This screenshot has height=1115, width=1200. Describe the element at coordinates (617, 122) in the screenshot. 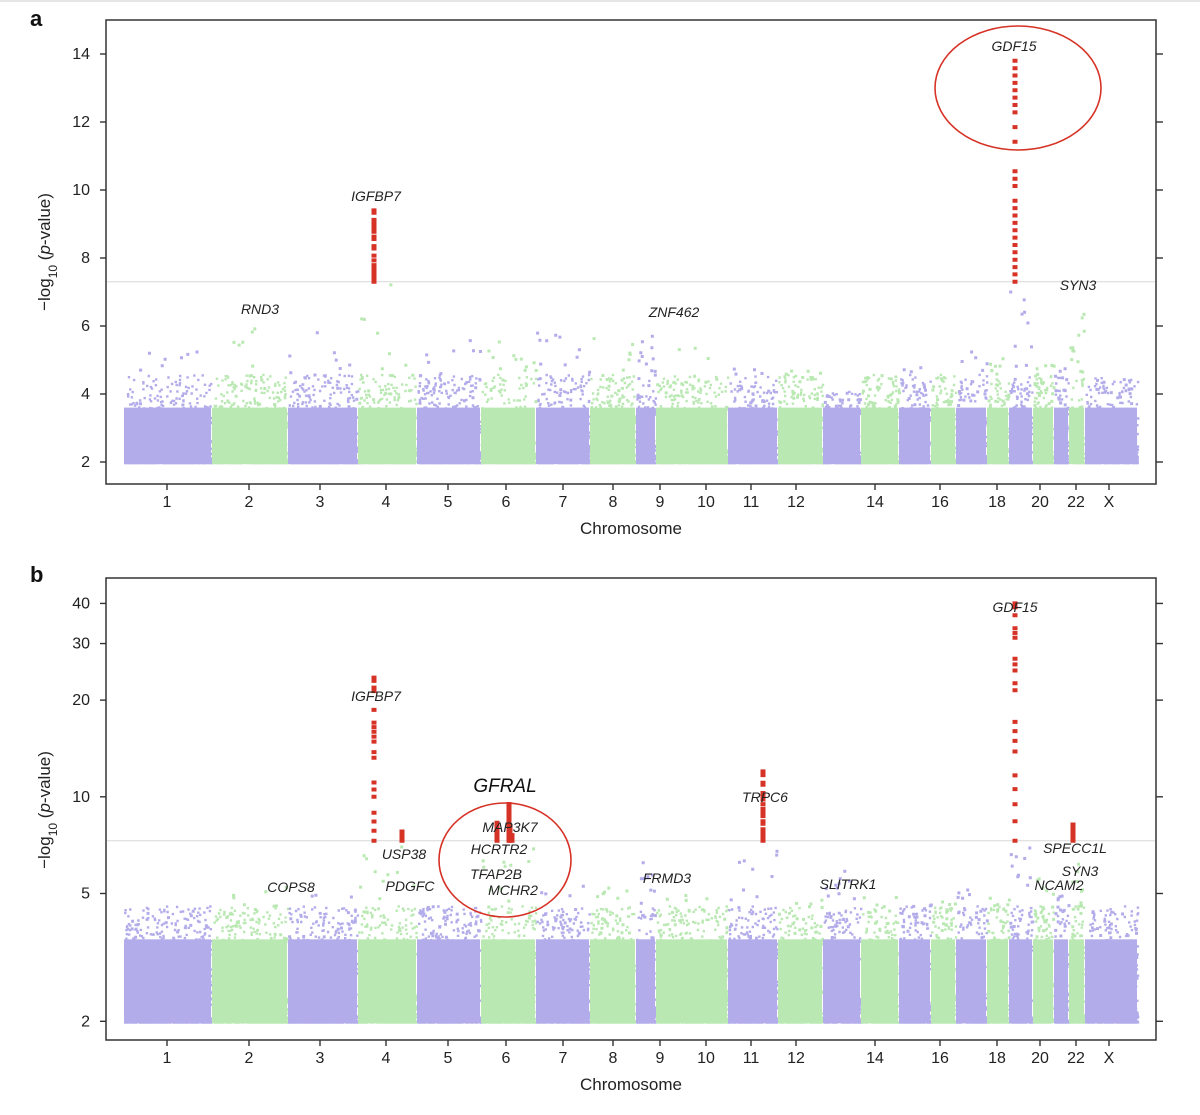

I see `y-tick-12: 12` at that location.